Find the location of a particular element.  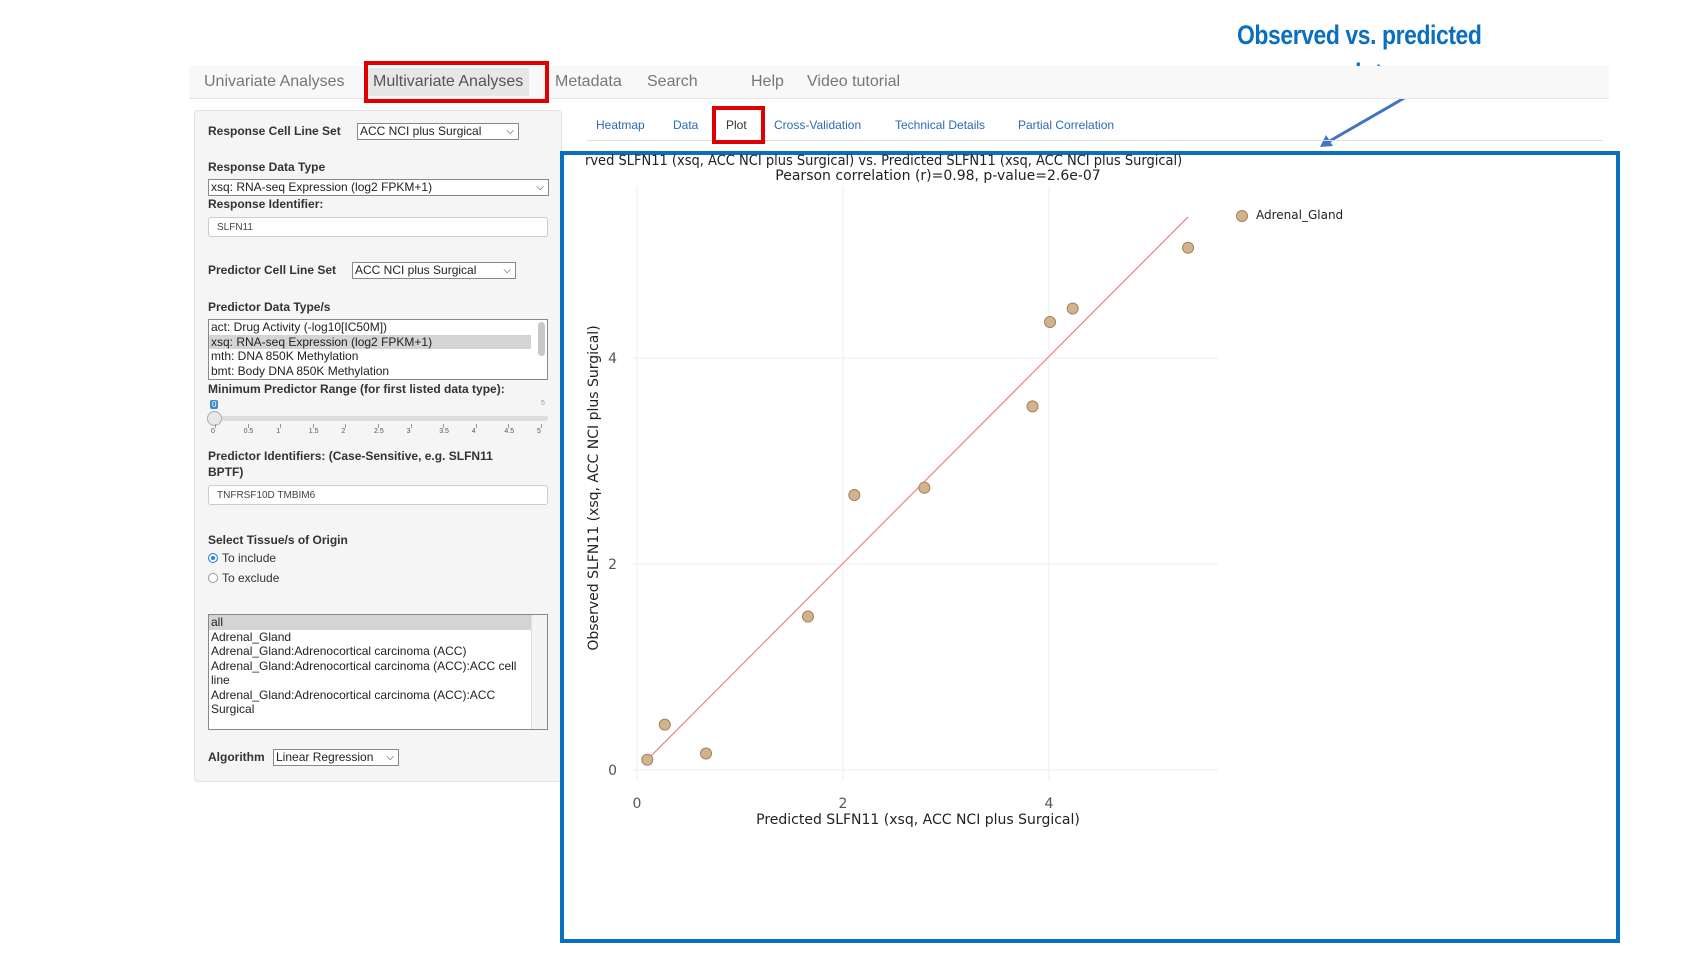

listbox-option-selected: all is located at coordinates (370, 622).